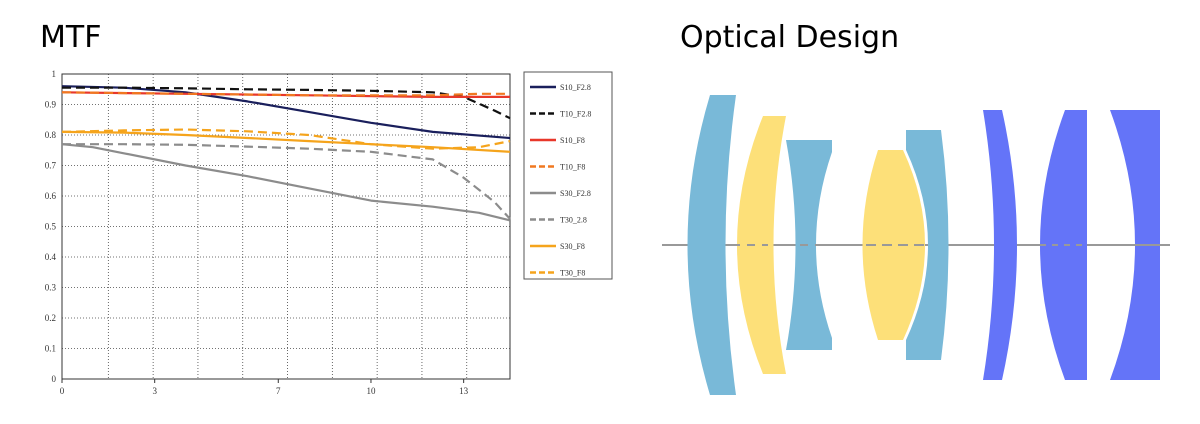 This screenshot has width=1200, height=424. What do you see at coordinates (572, 167) in the screenshot?
I see `legend-label: T10_F8` at bounding box center [572, 167].